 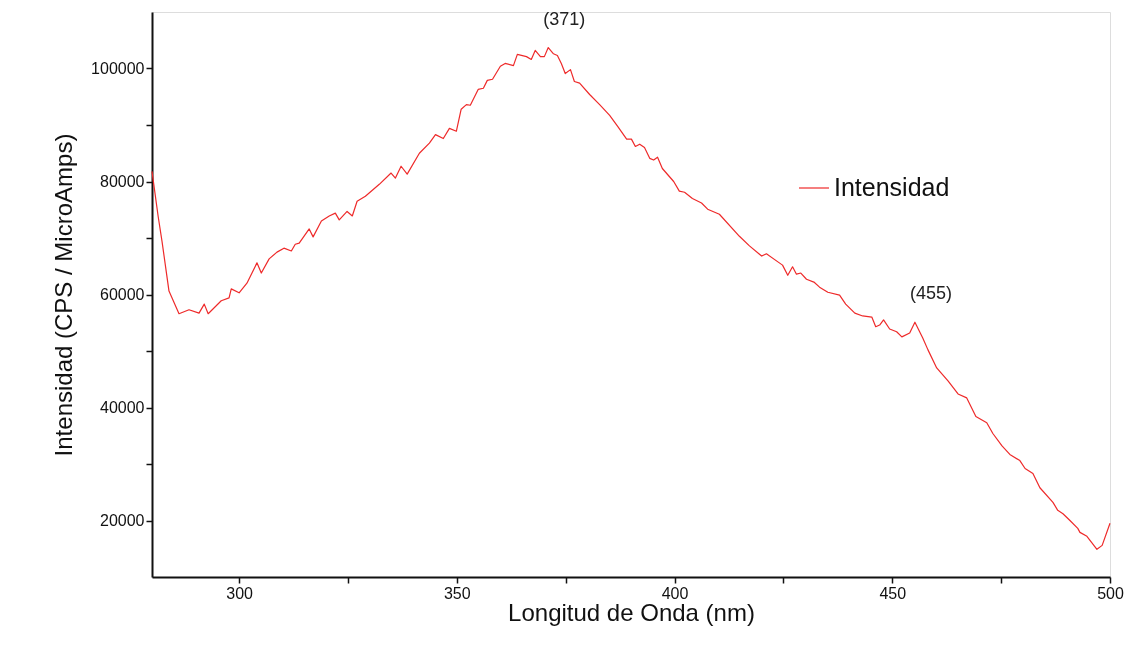 What do you see at coordinates (122, 407) in the screenshot?
I see `y-tick-label: 40000` at bounding box center [122, 407].